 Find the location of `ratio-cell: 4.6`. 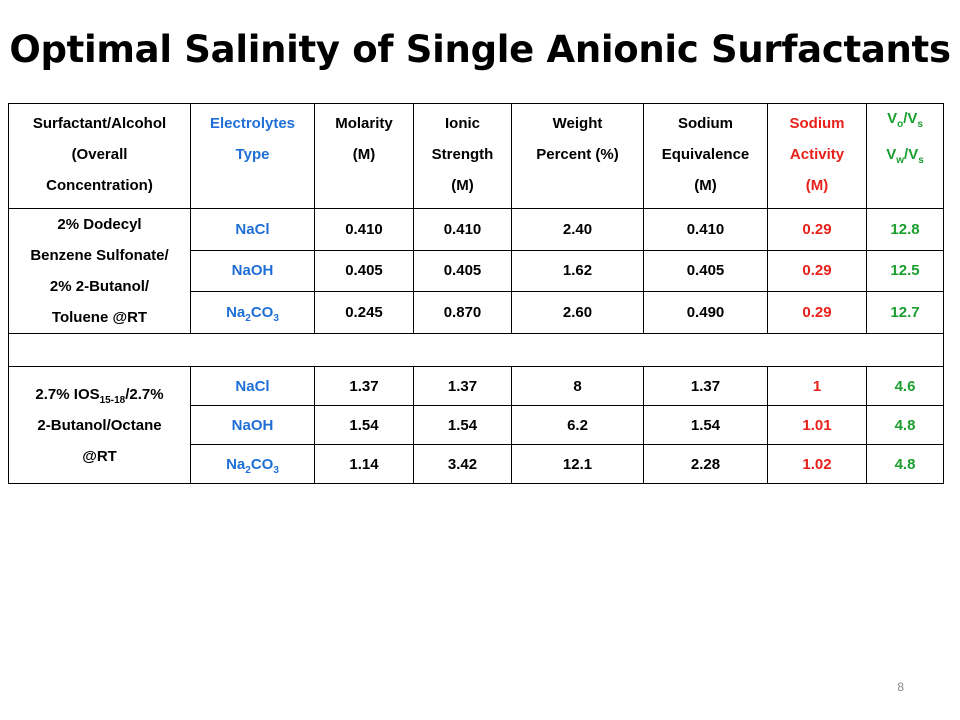

ratio-cell: 4.6 is located at coordinates (905, 386).